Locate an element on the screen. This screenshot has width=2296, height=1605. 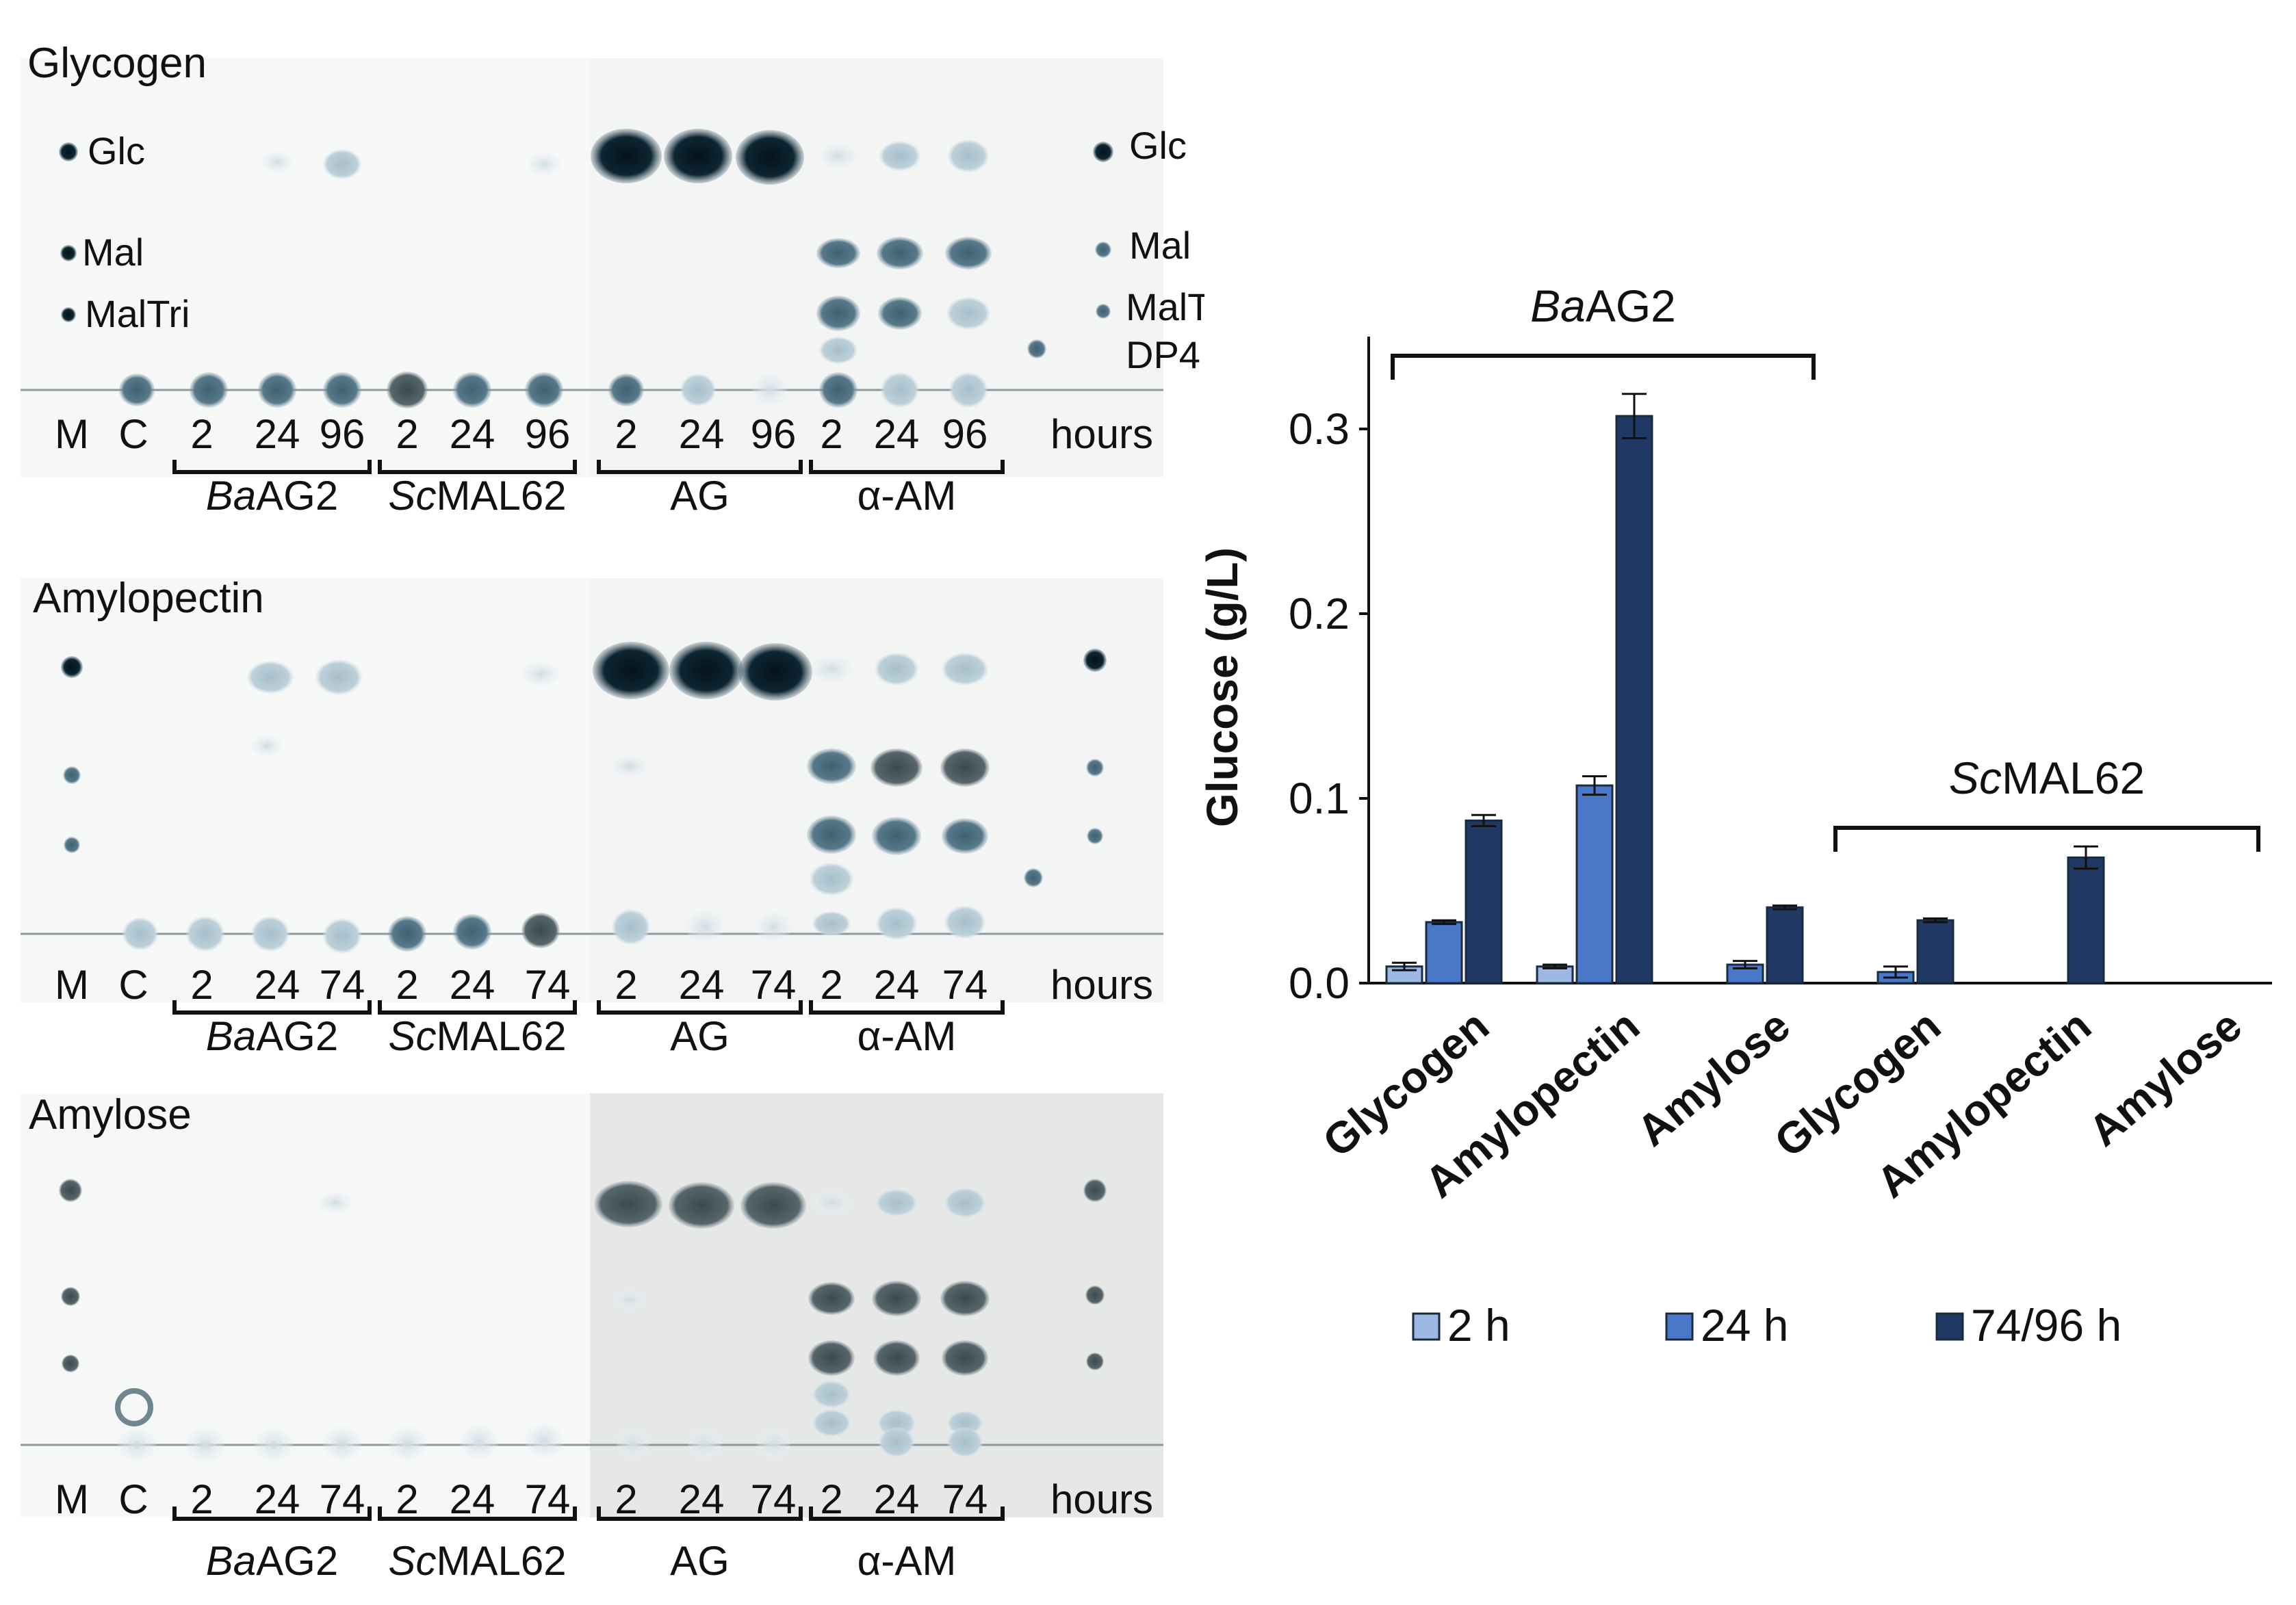
lane-labels-2: M C 2 24 74 2 24 74 2 24 74 2 24 74 hours is located at coordinates (604, 985).